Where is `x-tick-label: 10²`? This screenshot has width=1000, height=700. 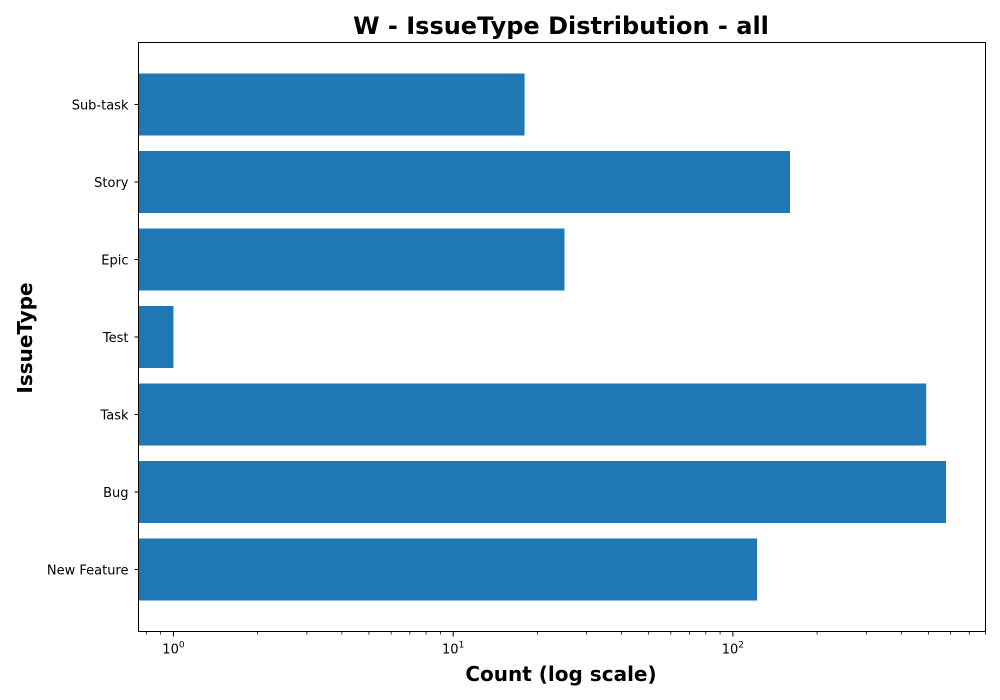 x-tick-label: 10² is located at coordinates (733, 649).